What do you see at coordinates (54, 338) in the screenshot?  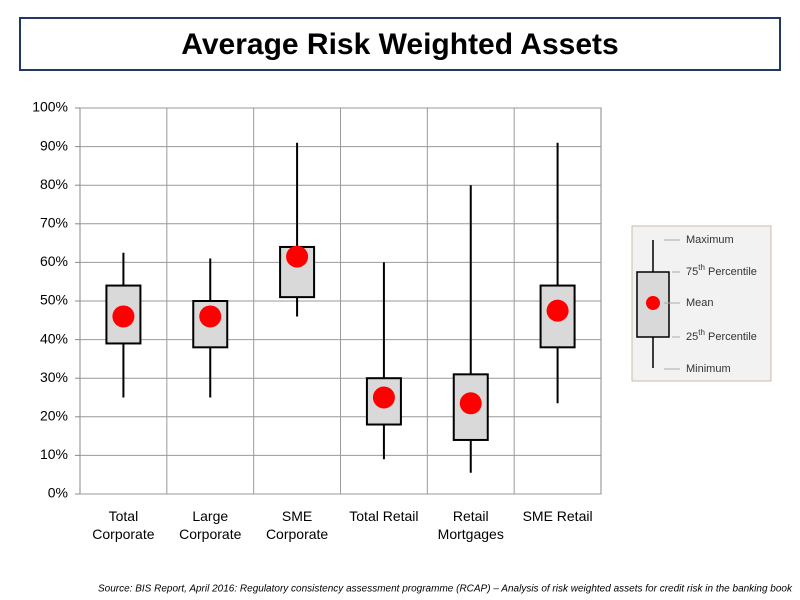 I see `y-tick-label: 40%` at bounding box center [54, 338].